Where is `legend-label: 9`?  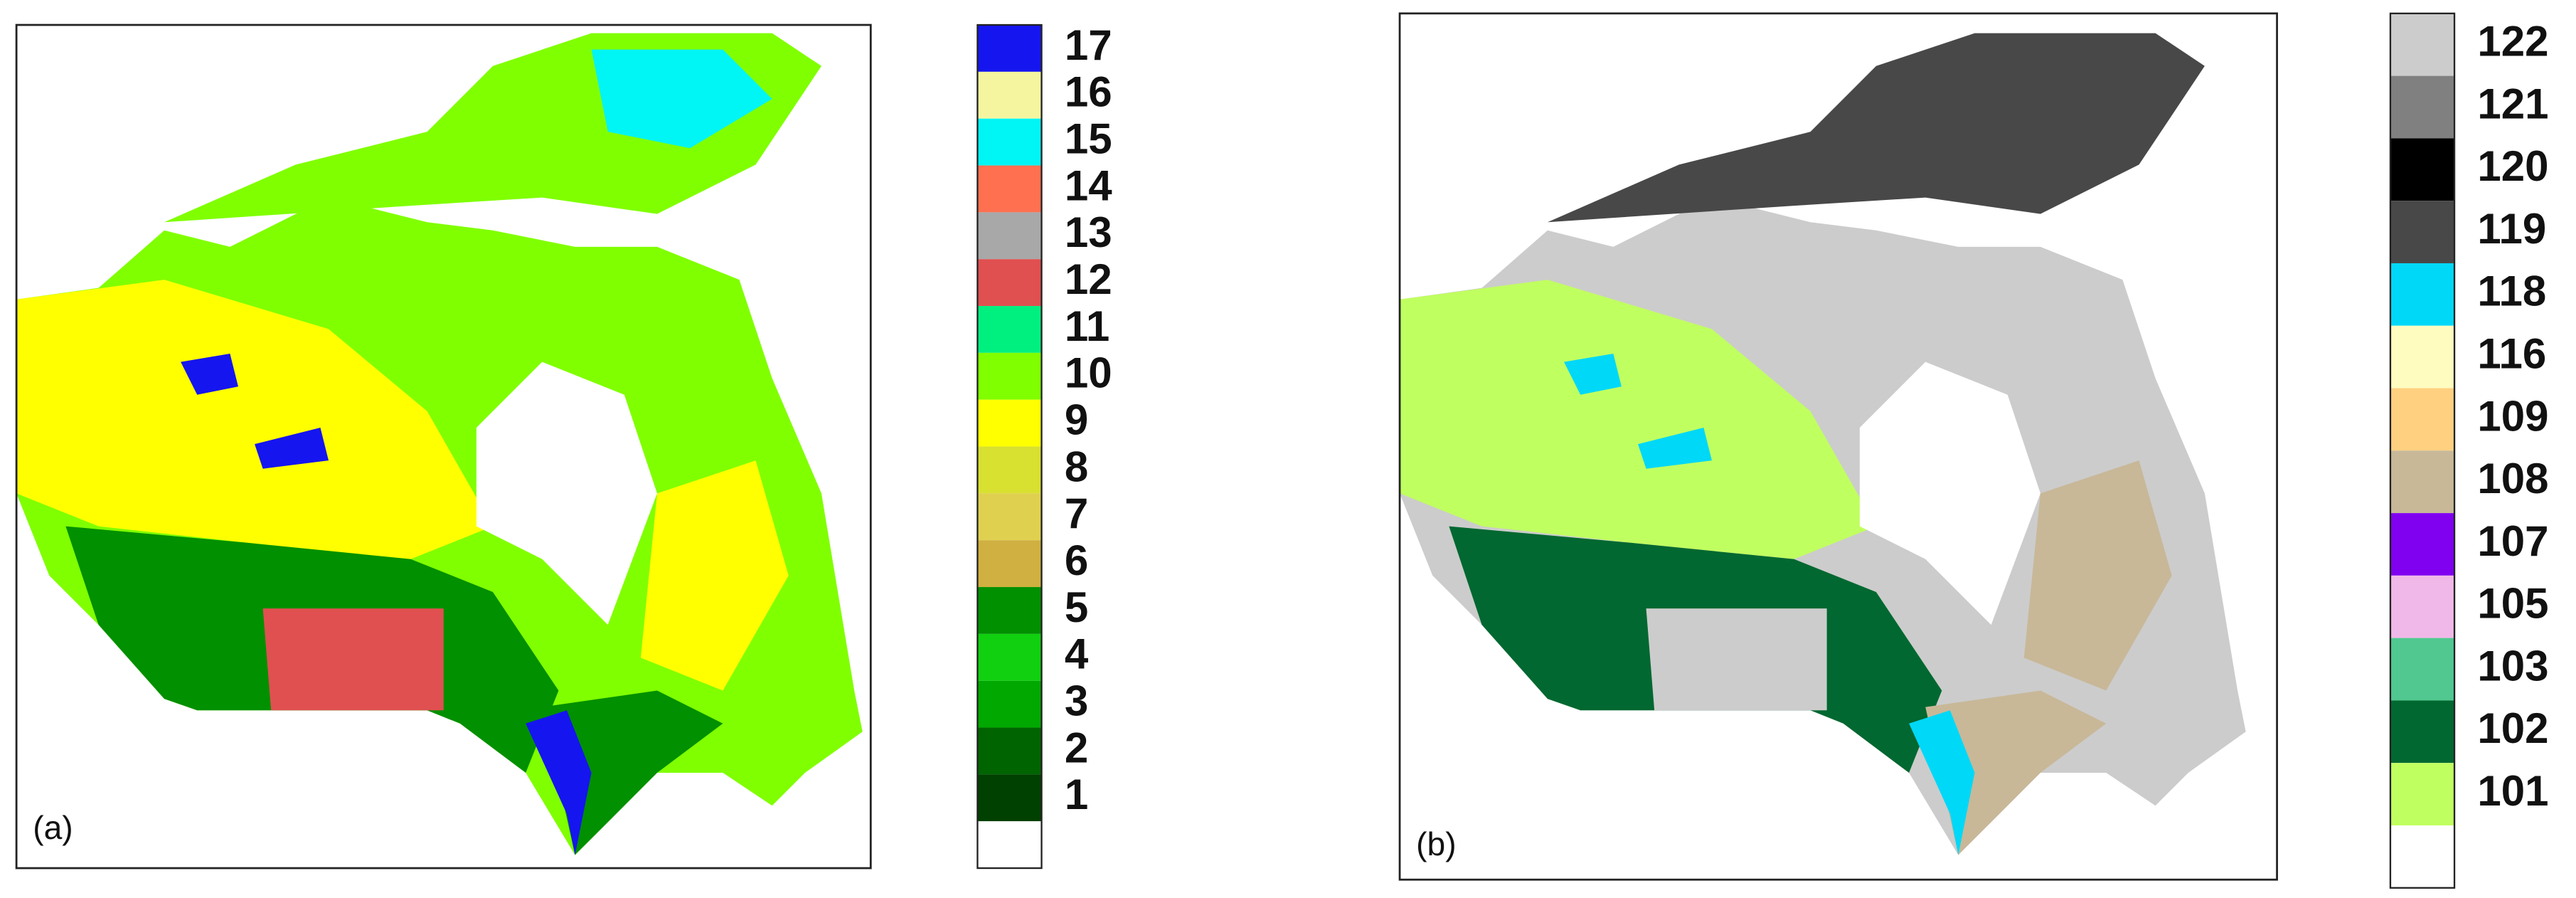 legend-label: 9 is located at coordinates (1076, 419).